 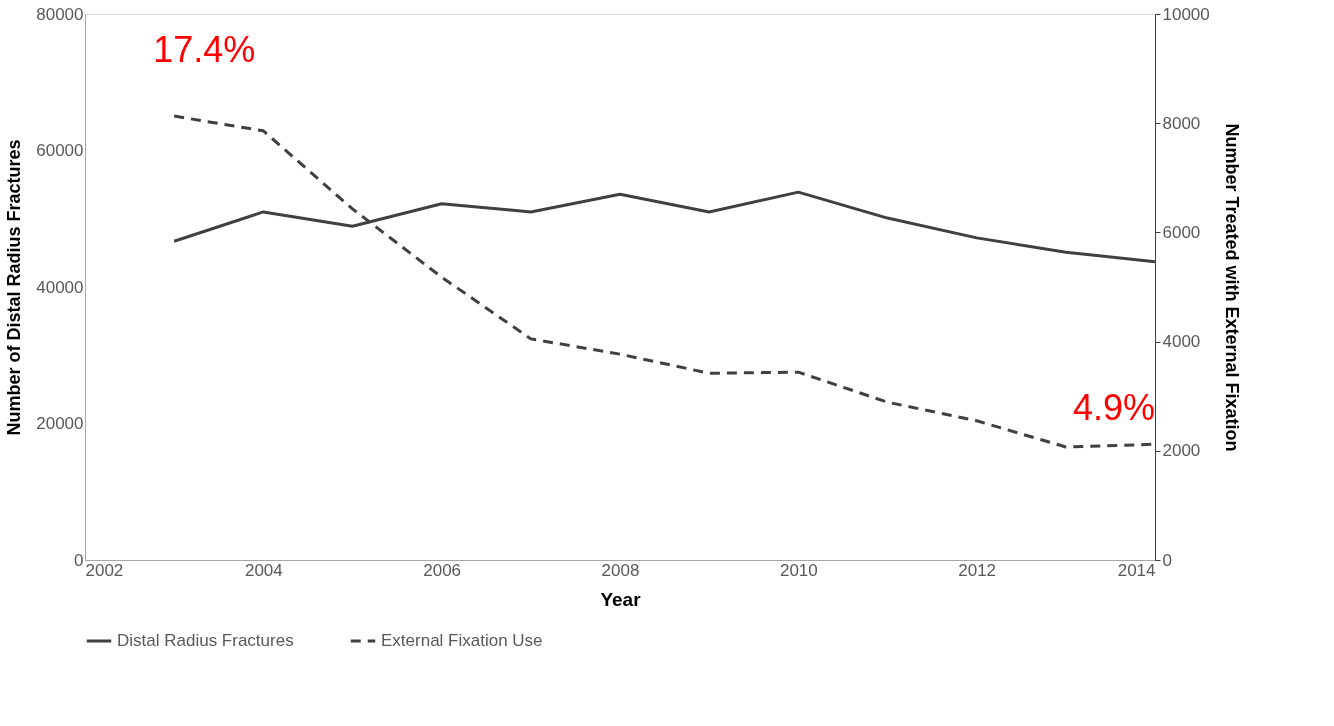 I want to click on x-tick-label: 2014, so click(x=1136, y=570).